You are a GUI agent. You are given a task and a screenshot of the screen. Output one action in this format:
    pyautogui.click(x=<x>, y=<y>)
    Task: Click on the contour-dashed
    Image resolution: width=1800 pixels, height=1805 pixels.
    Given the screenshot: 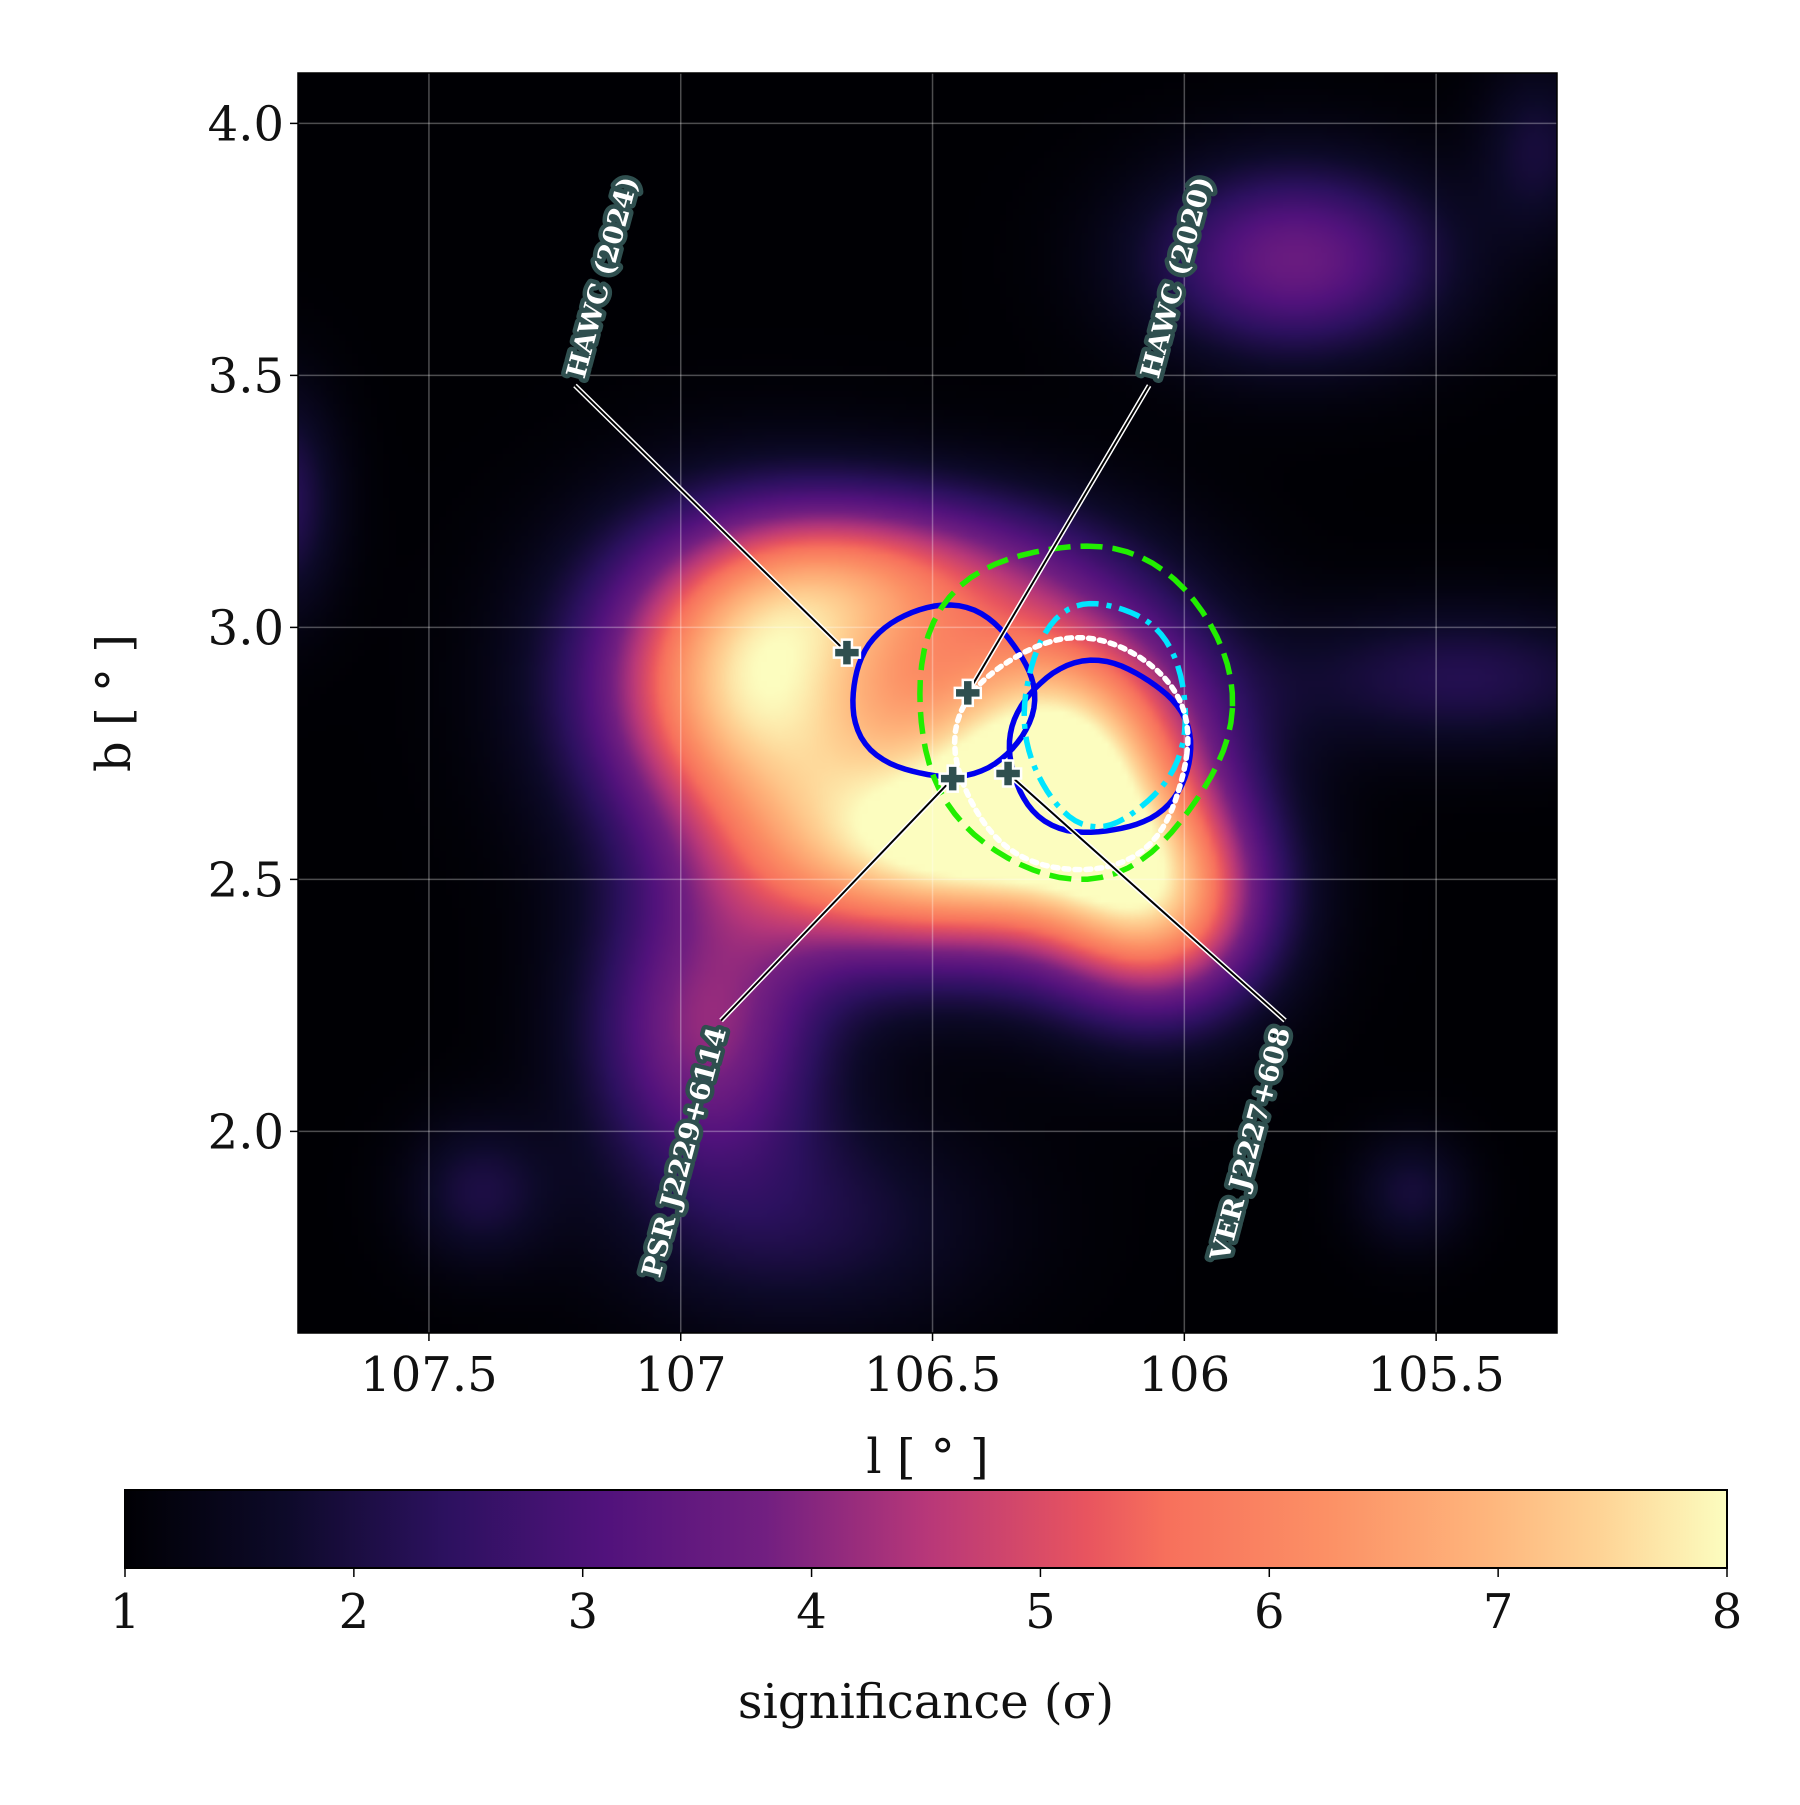 What is the action you would take?
    pyautogui.click(x=1076, y=712)
    